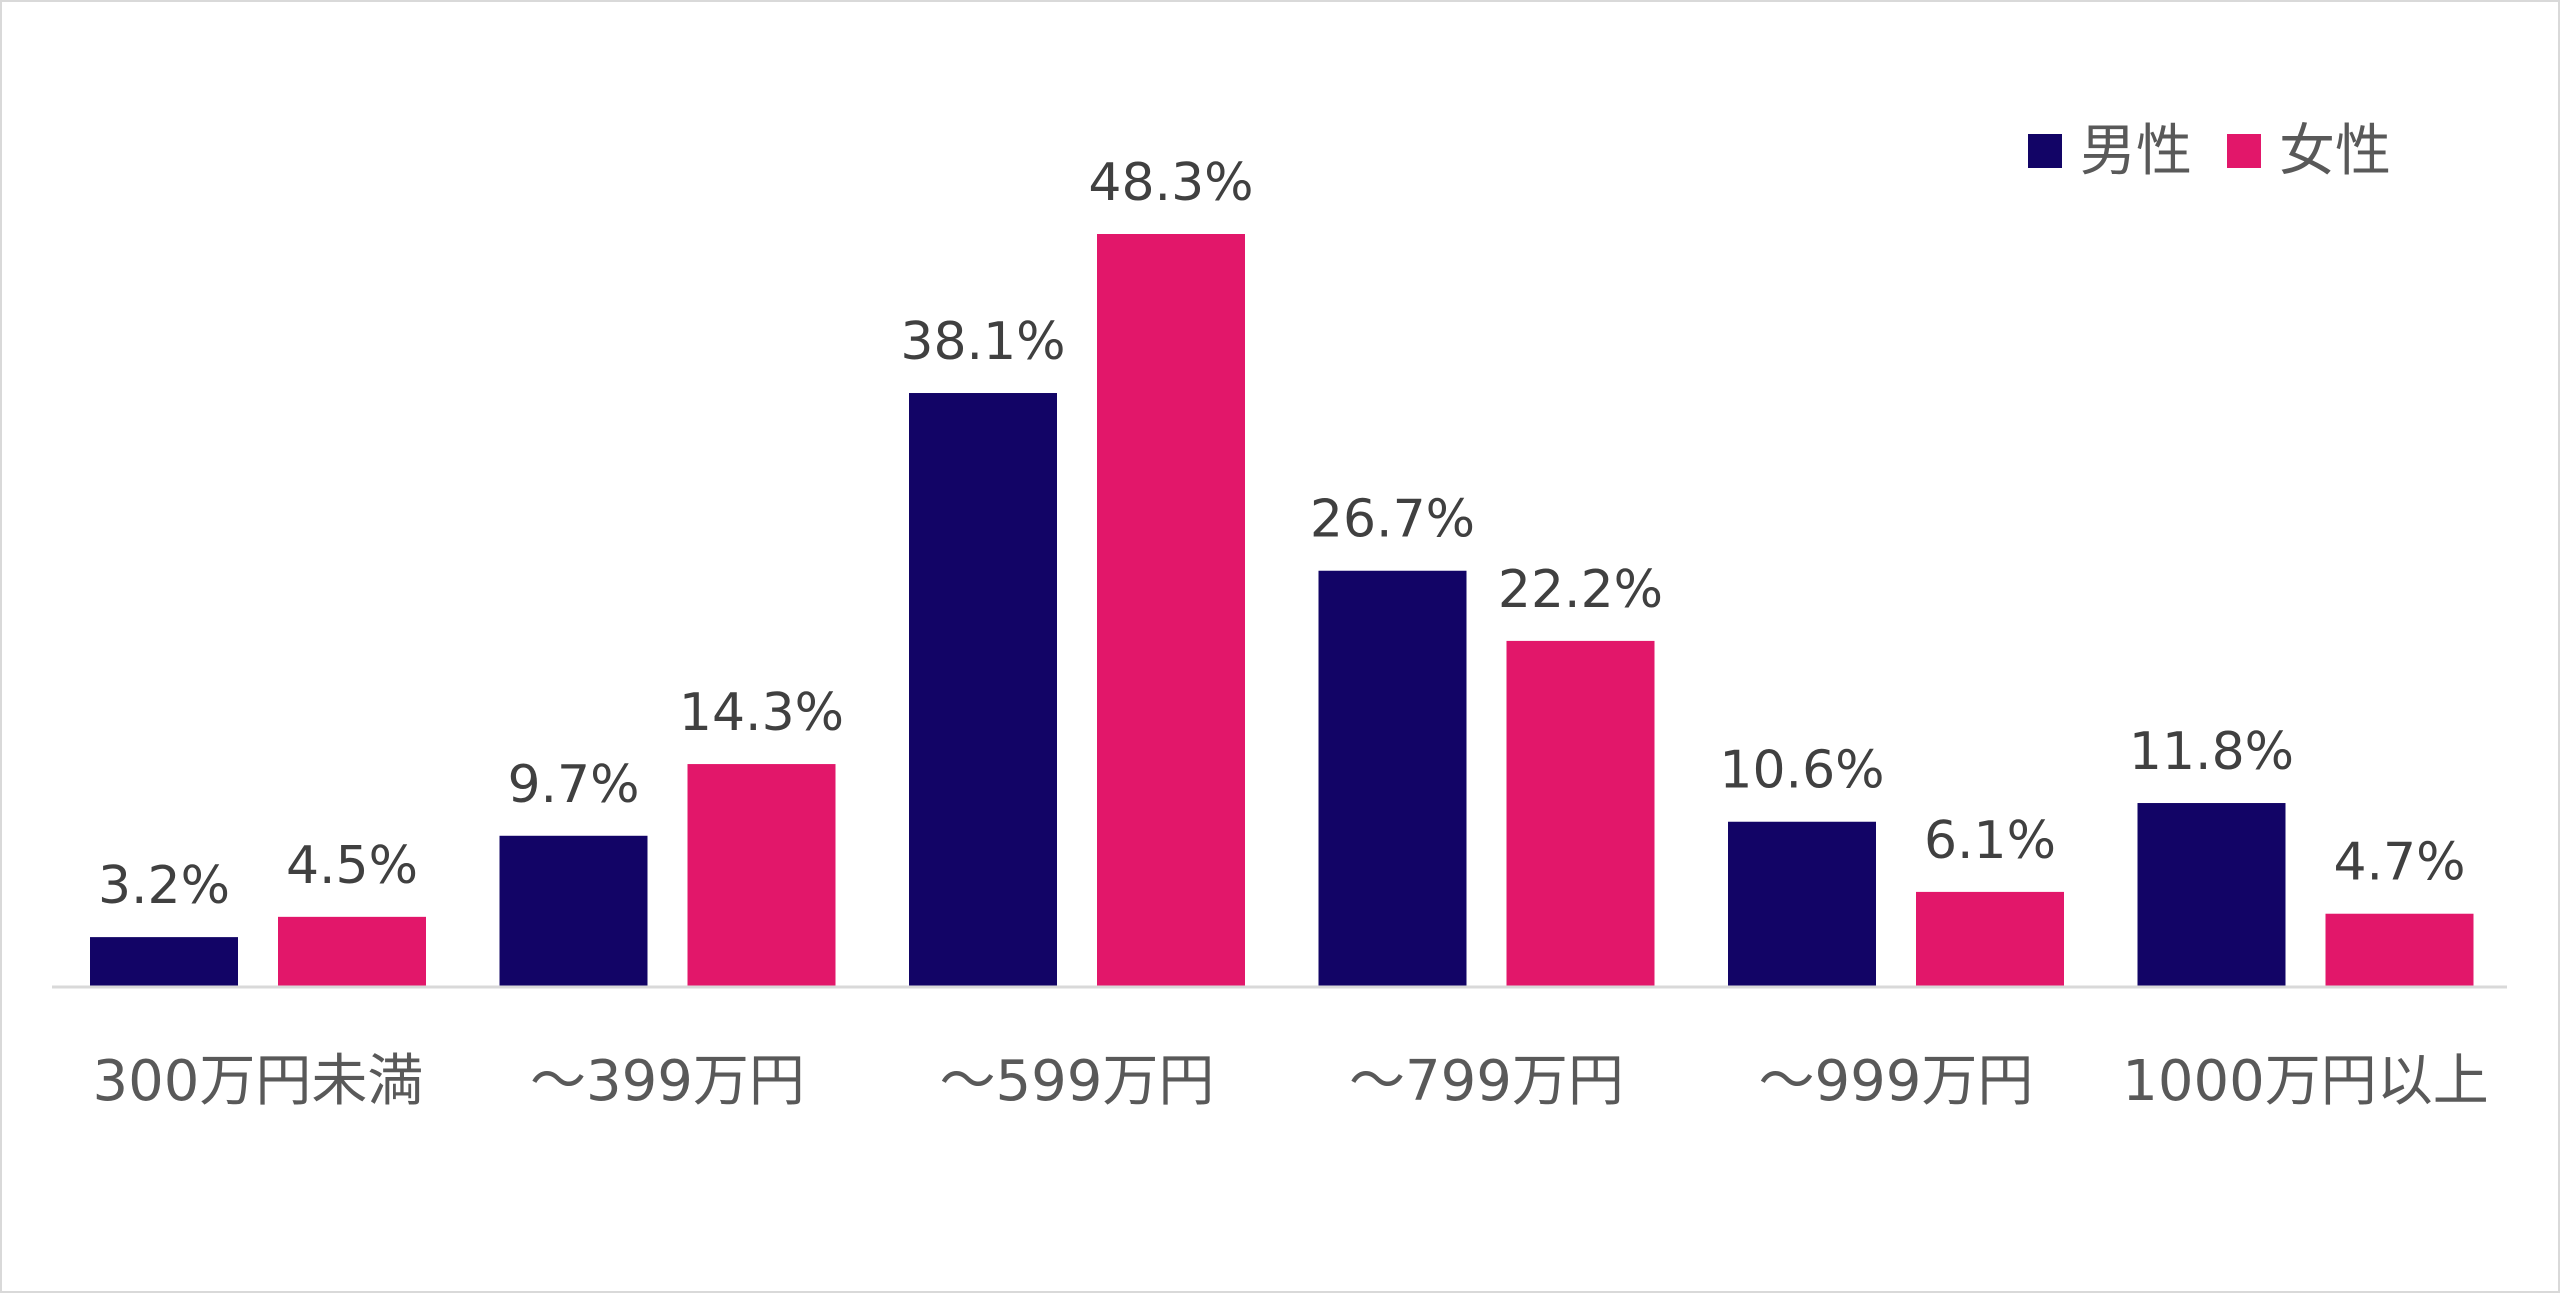  What do you see at coordinates (573, 785) in the screenshot?
I see `data-label-male-1: 9.7%` at bounding box center [573, 785].